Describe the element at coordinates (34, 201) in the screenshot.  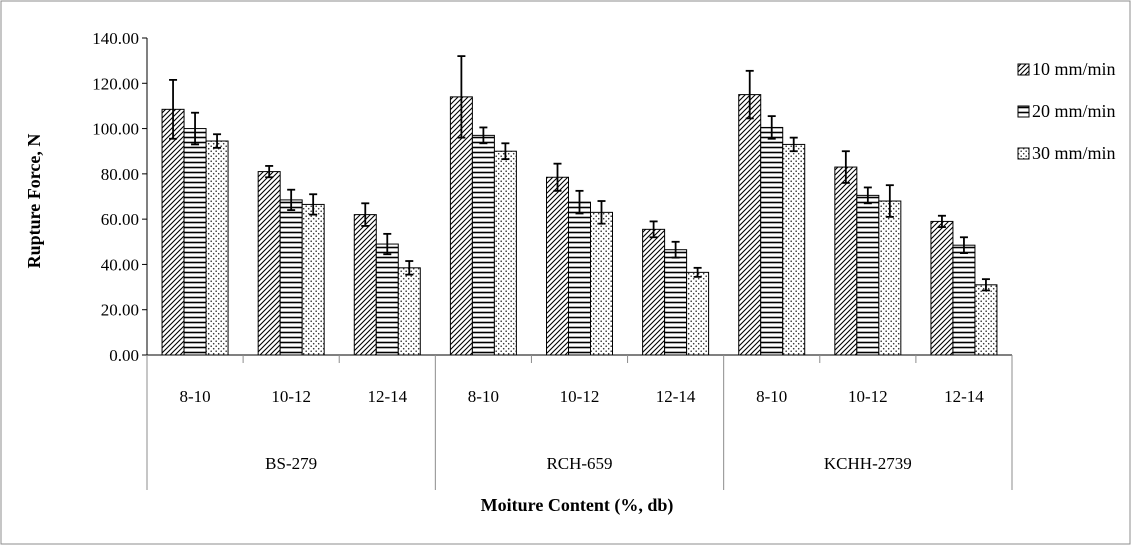
I see `y-axis-title: Rupture Force, N` at that location.